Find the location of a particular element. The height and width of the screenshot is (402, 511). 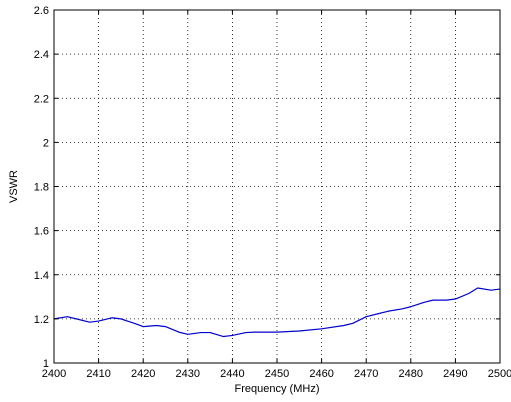

y-tick-label: 1 is located at coordinates (46, 364).